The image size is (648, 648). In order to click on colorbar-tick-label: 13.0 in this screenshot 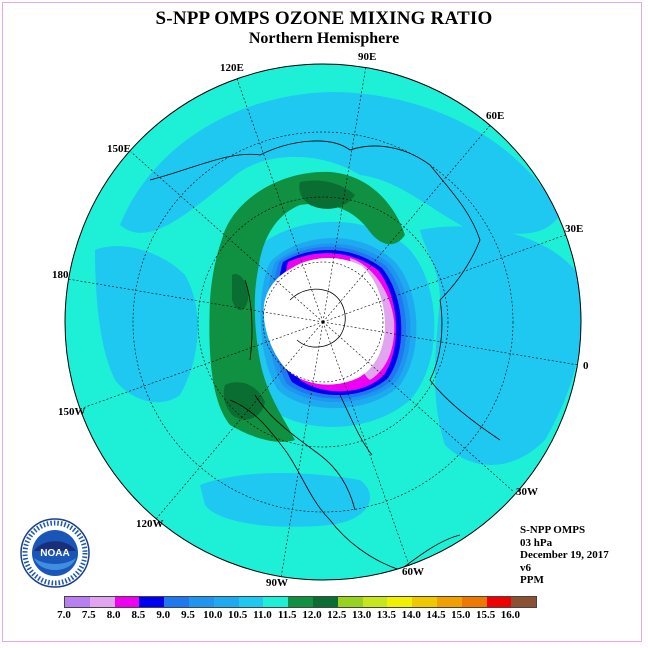, I will do `click(361, 615)`.